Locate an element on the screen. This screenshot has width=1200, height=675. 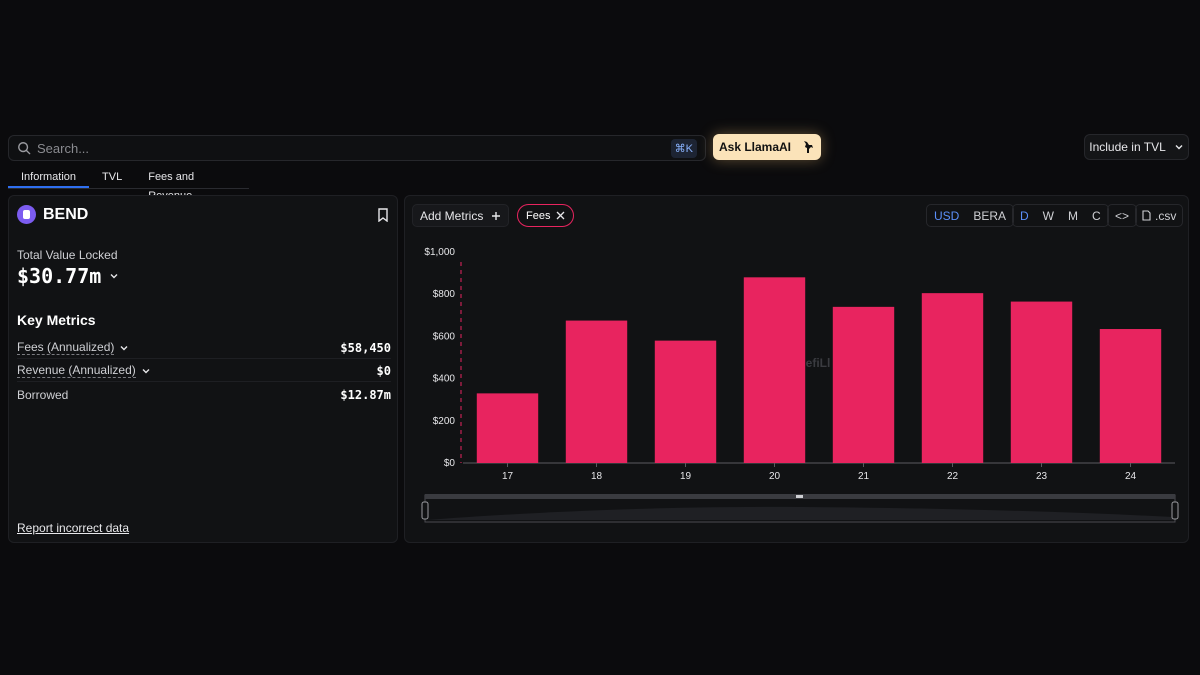
tab-bar: Information TVL Fees and Revenue is located at coordinates (128, 185).